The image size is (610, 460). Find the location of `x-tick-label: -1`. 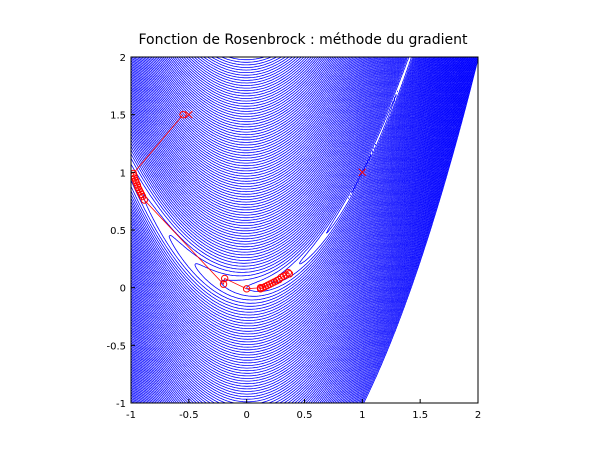

x-tick-label: -1 is located at coordinates (131, 415).